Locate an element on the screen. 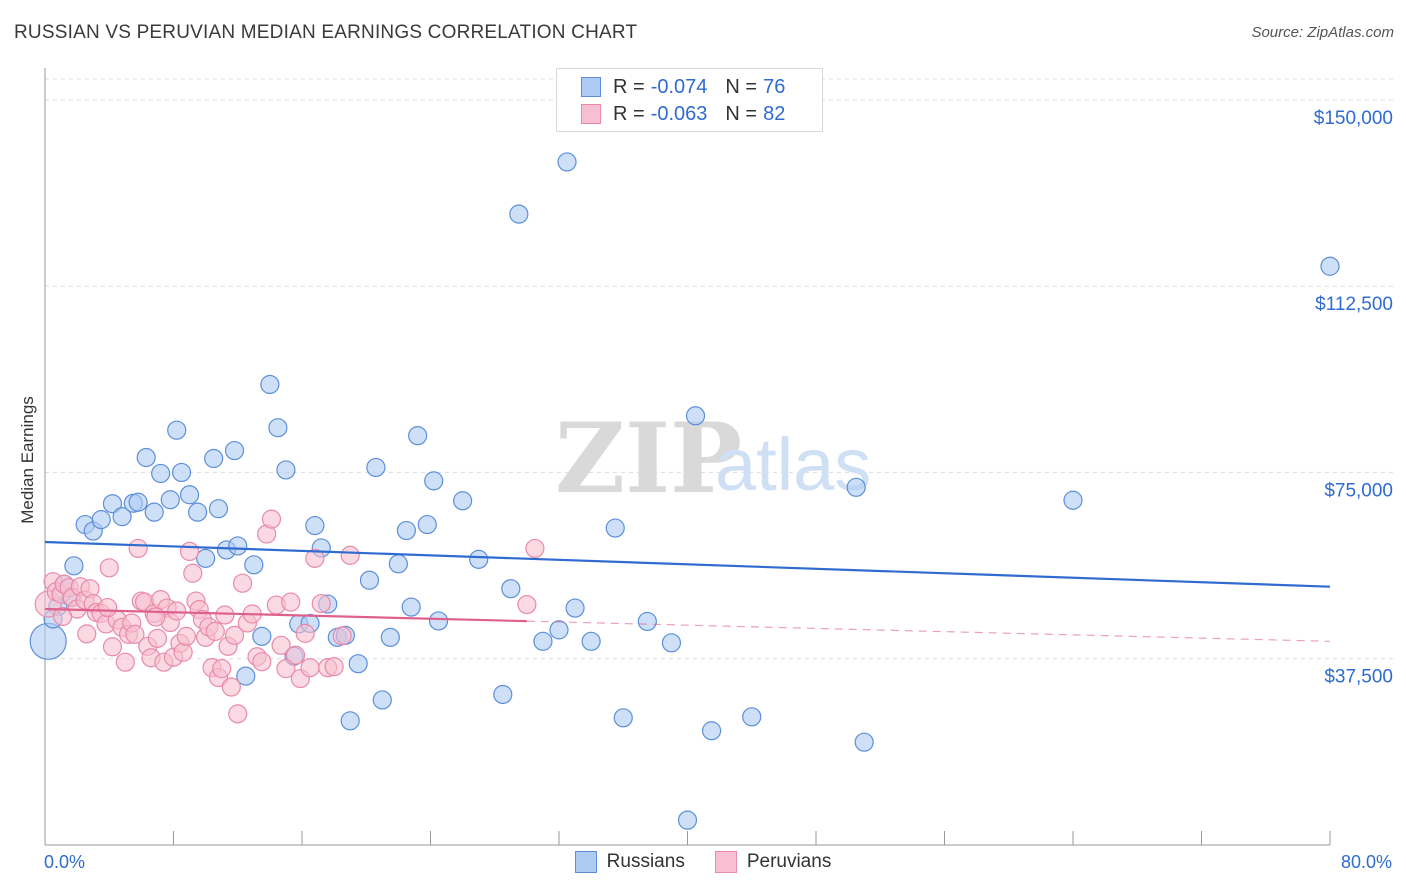 Image resolution: width=1406 pixels, height=892 pixels. x-tick-max: 80.0% is located at coordinates (1366, 862).